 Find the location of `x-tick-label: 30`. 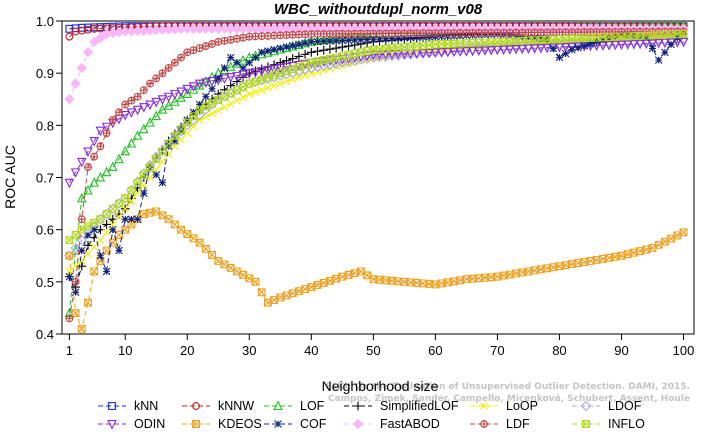

x-tick-label: 30 is located at coordinates (249, 350).